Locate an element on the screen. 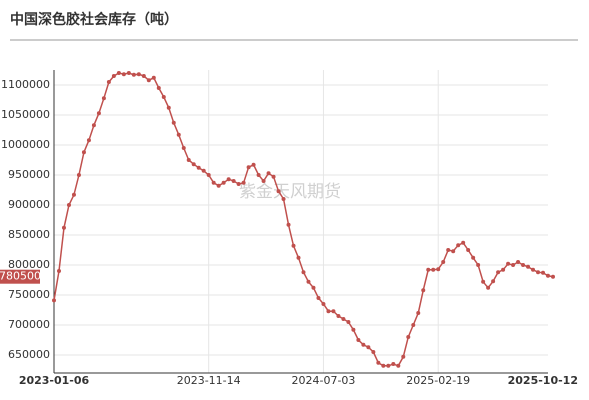 This screenshot has height=400, width=589. y-tick-label: 800000 is located at coordinates (29, 264).